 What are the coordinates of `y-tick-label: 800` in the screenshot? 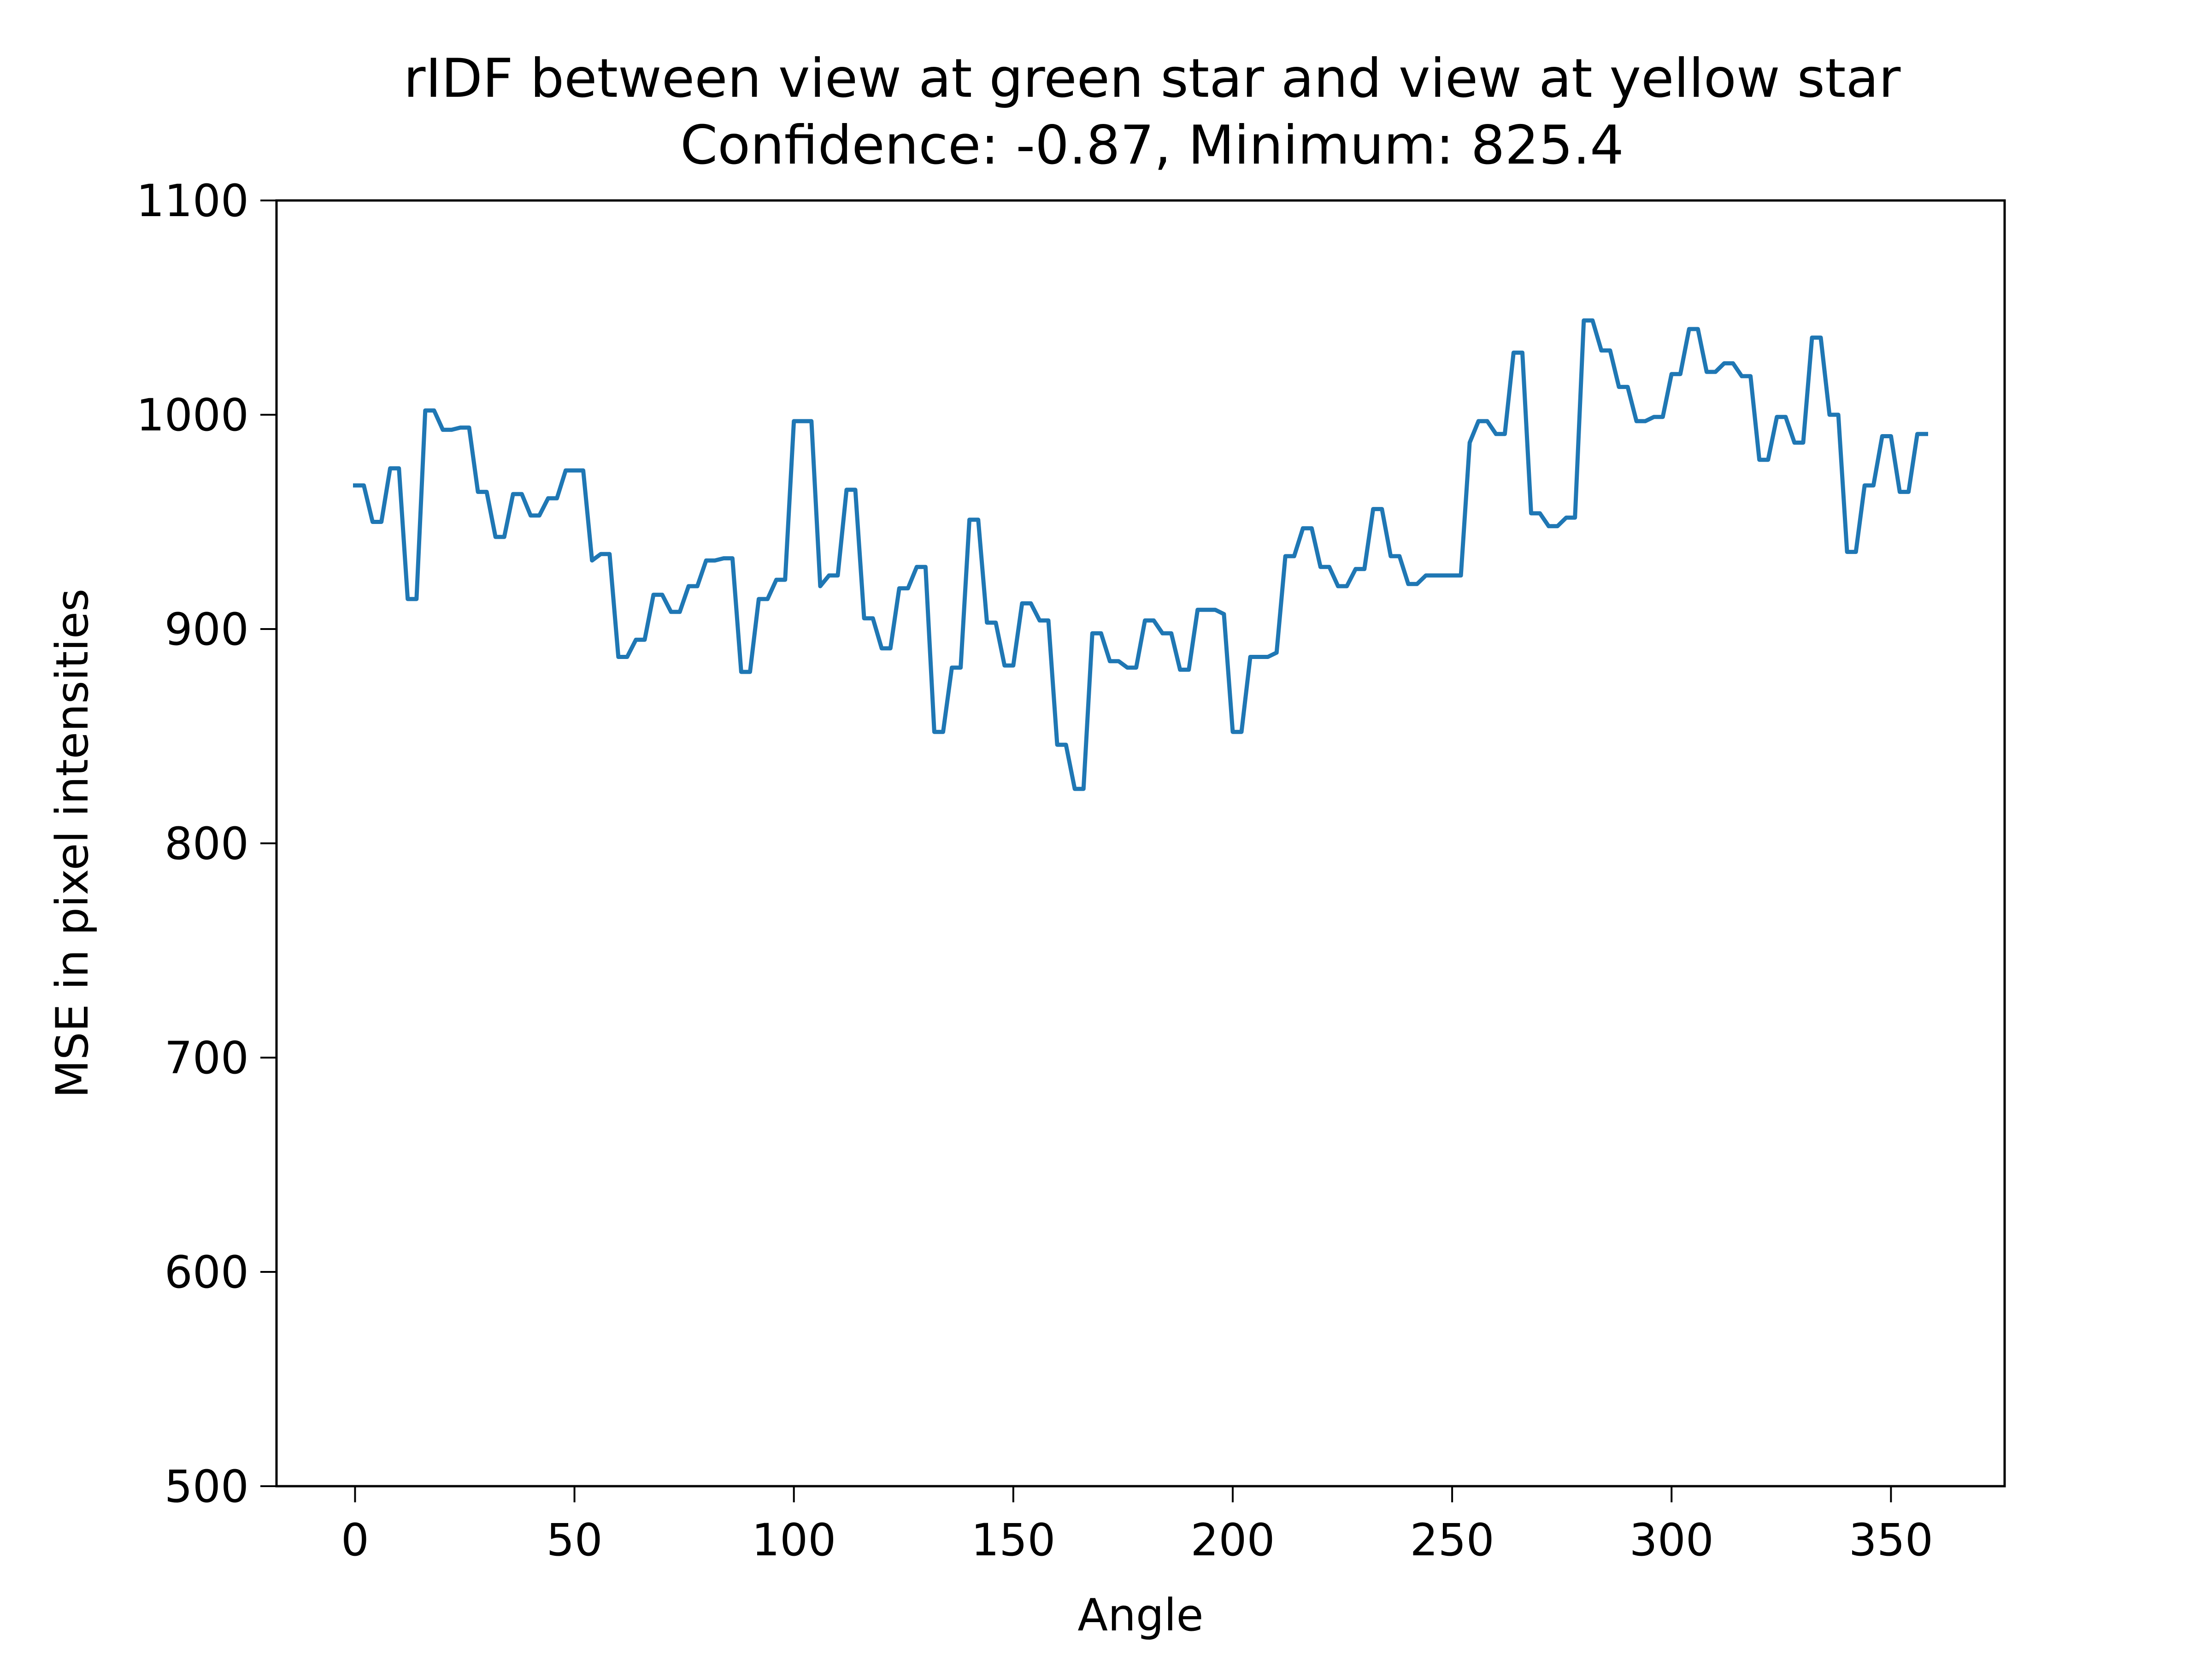 It's located at (207, 844).